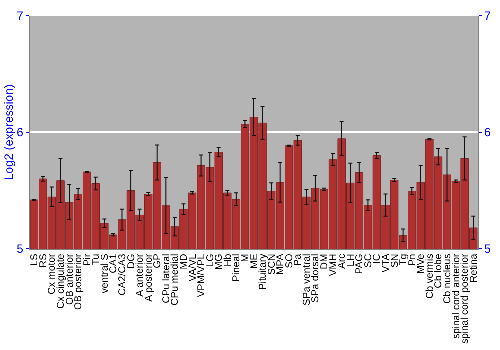  What do you see at coordinates (466, 298) in the screenshot?
I see `x-tick-label: spinal cord posterior` at bounding box center [466, 298].